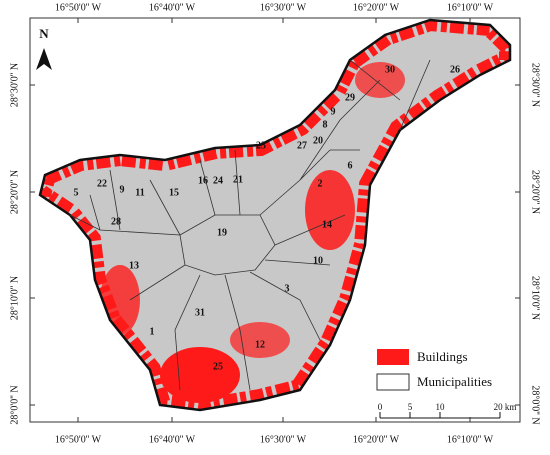 This screenshot has height=455, width=550. What do you see at coordinates (535, 298) in the screenshot?
I see `right-latitude-label: 28°10'0'' N` at bounding box center [535, 298].